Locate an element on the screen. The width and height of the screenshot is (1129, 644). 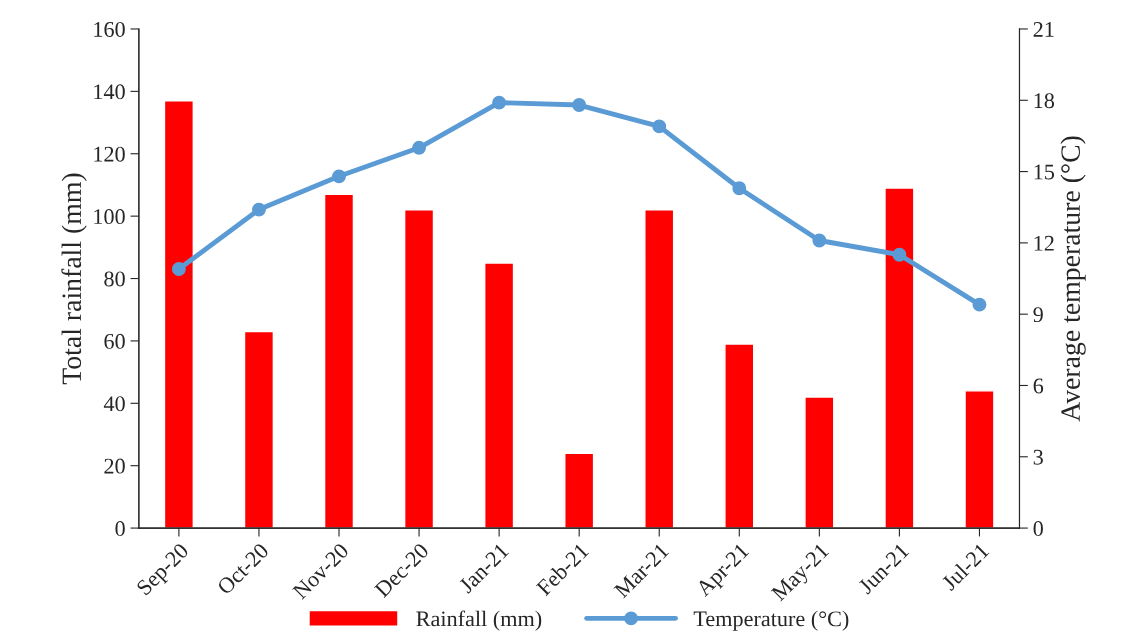
y-tick-label: 20 is located at coordinates (114, 466).